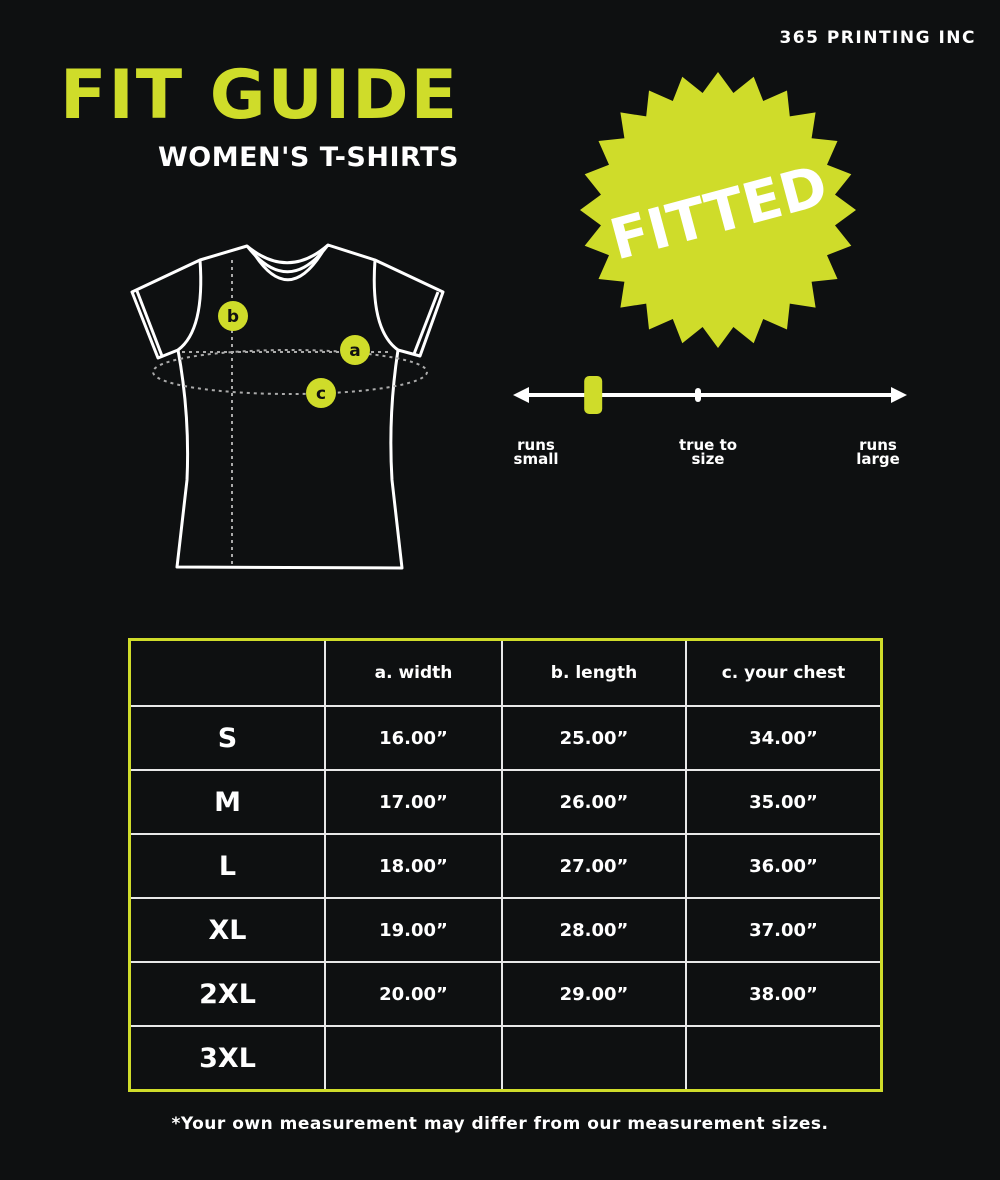 Image resolution: width=1000 pixels, height=1180 pixels. What do you see at coordinates (227, 994) in the screenshot?
I see `cell-size: 2XL` at bounding box center [227, 994].